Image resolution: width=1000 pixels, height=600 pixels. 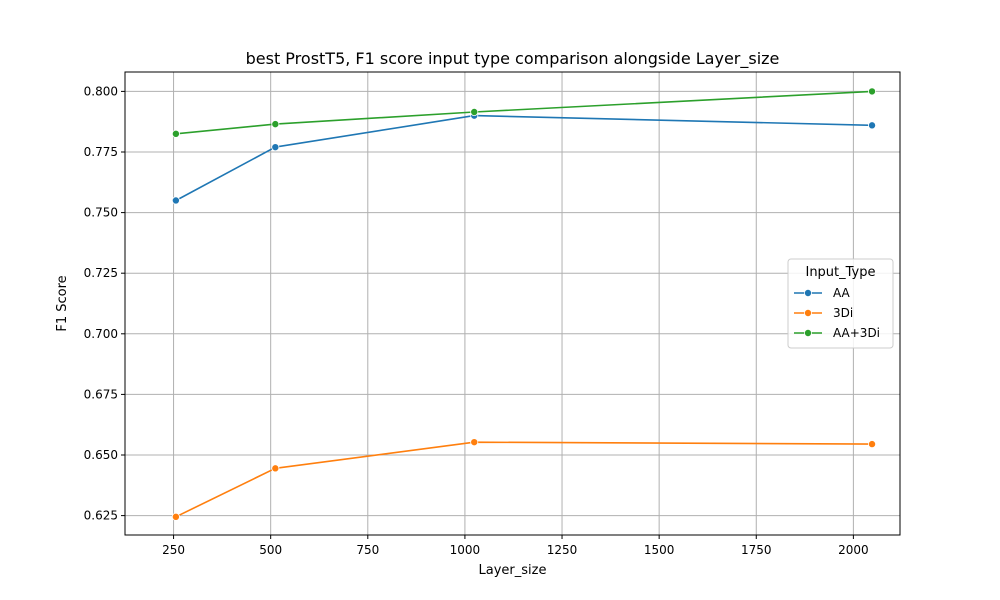 What do you see at coordinates (843, 313) in the screenshot?
I see `legend-label: 3Di` at bounding box center [843, 313].